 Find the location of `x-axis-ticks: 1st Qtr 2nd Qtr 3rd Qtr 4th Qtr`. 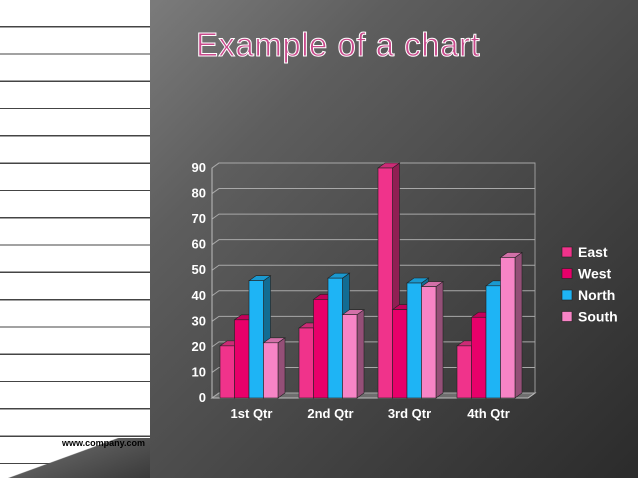

x-axis-ticks: 1st Qtr 2nd Qtr 3rd Qtr 4th Qtr is located at coordinates (370, 413).